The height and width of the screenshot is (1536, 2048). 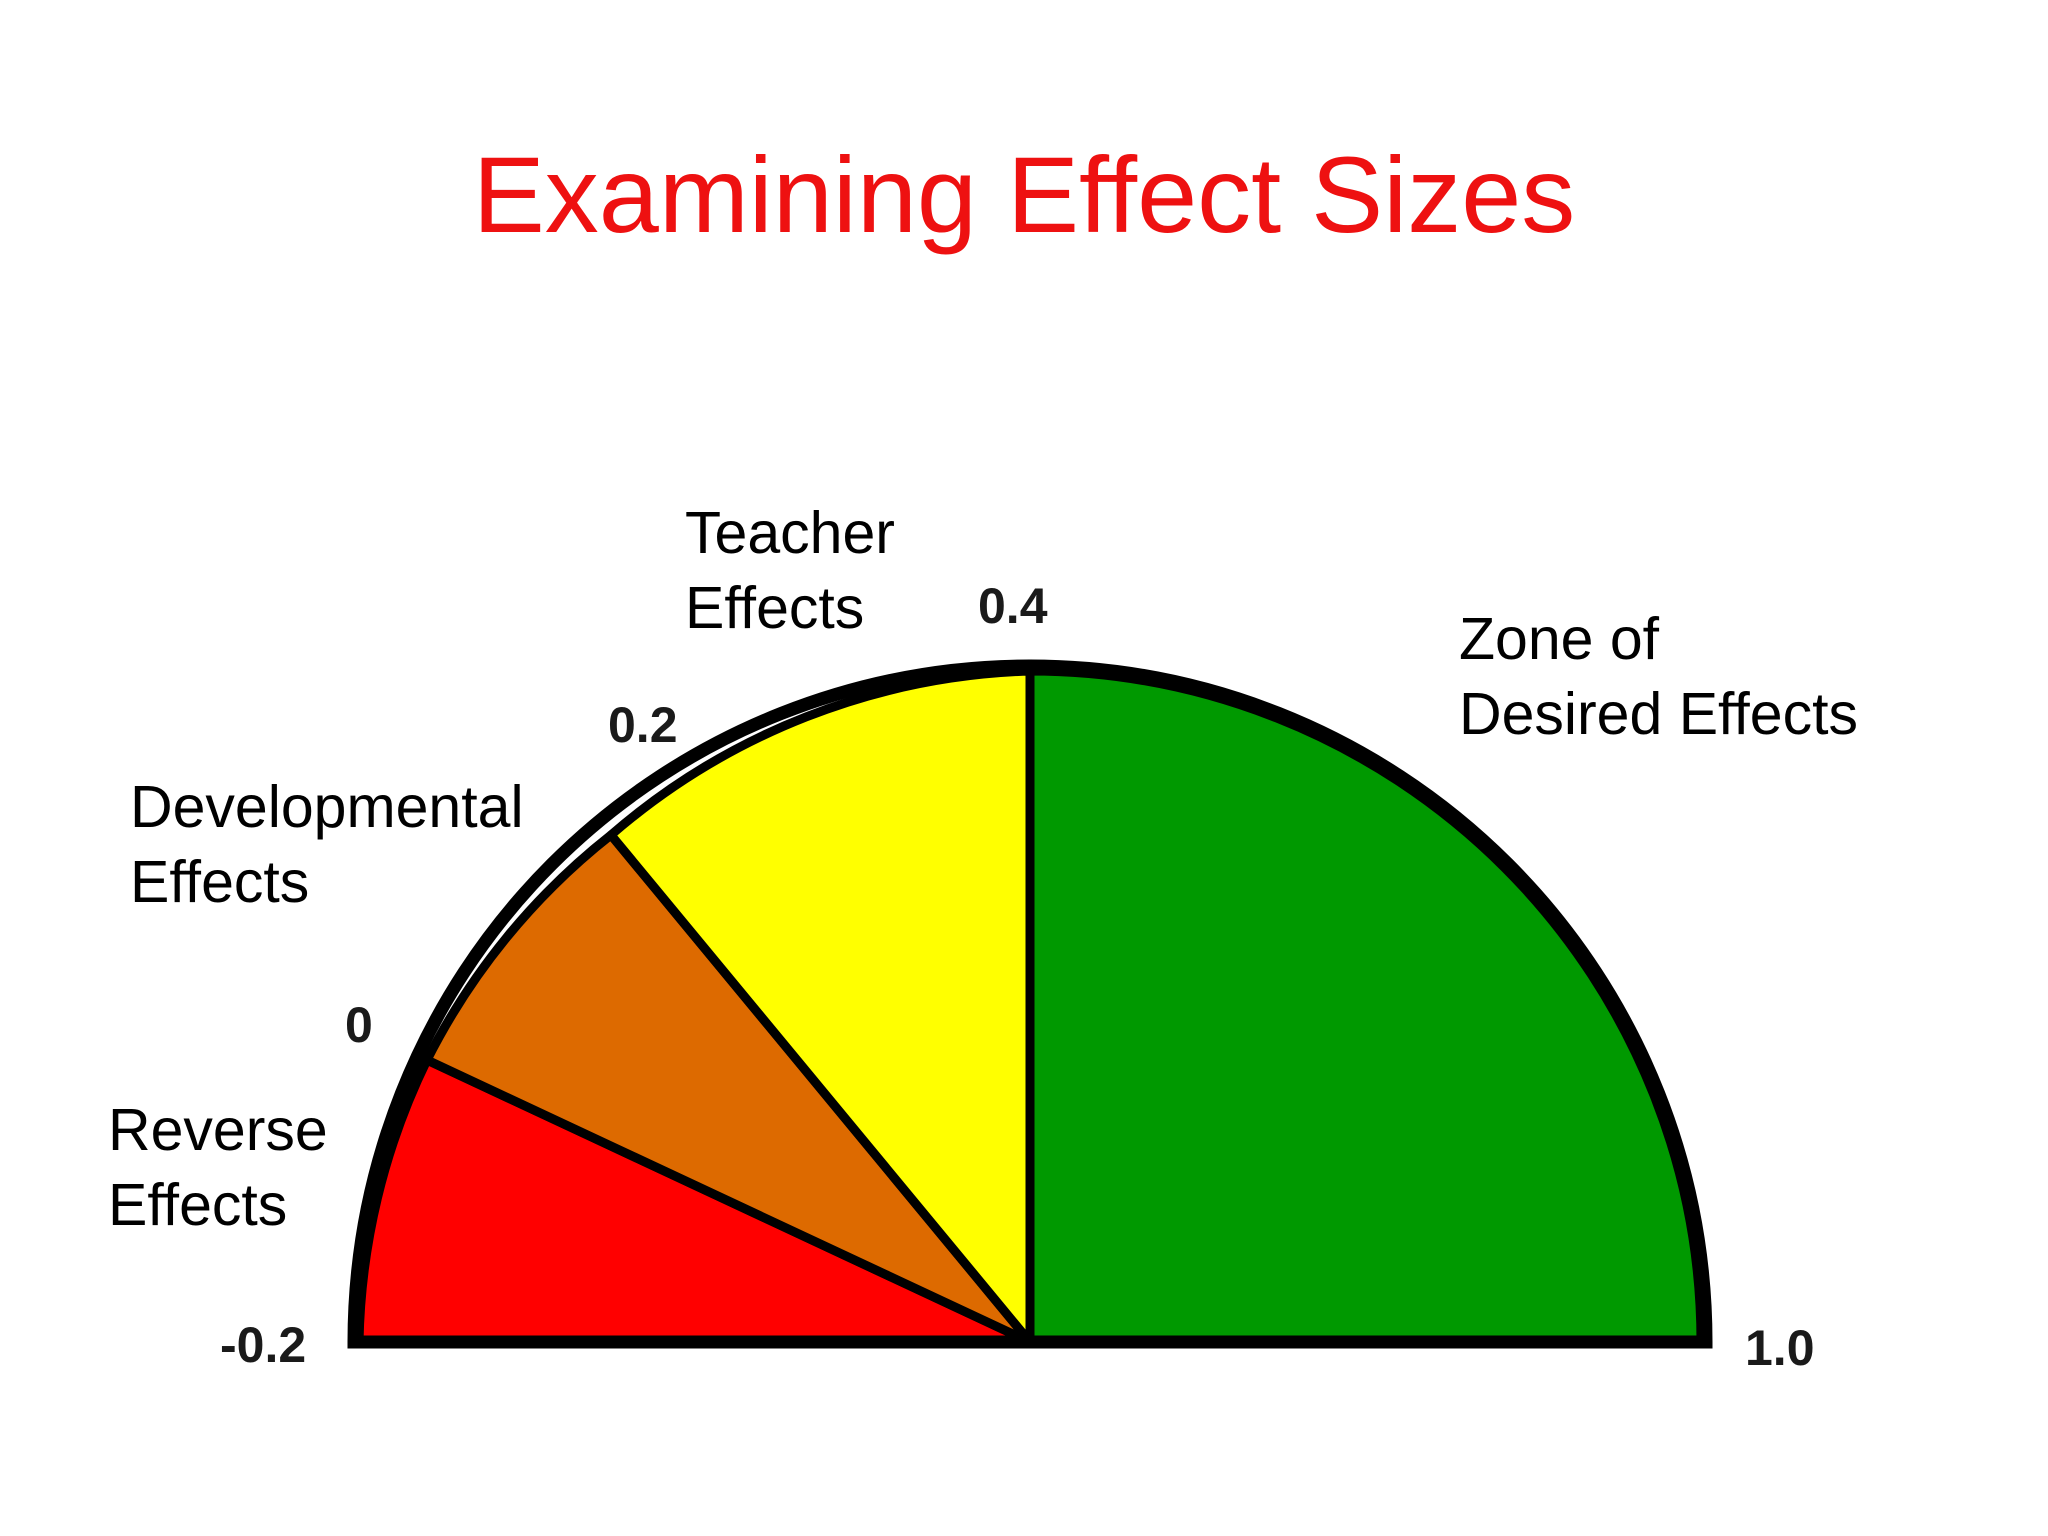 I want to click on label-desired-effects: Zone of Desired Effects, so click(x=1658, y=676).